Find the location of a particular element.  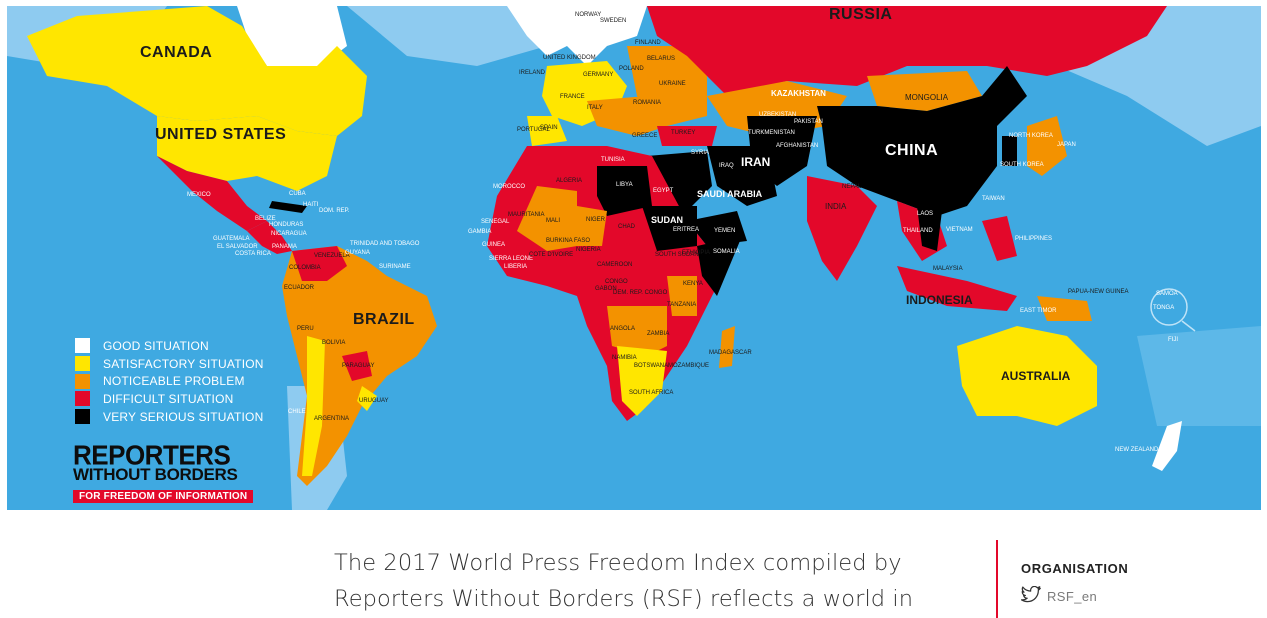

label-ethiopia: ETHIOPIA is located at coordinates (696, 253).